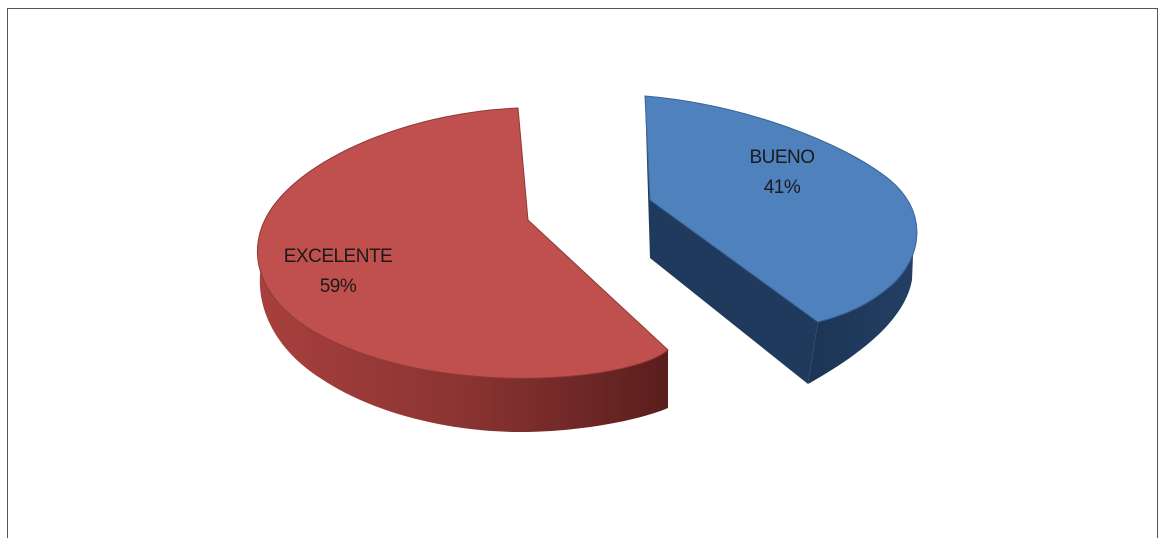 Image resolution: width=1158 pixels, height=538 pixels. What do you see at coordinates (463, 347) in the screenshot?
I see `pie-slice-excelente-side` at bounding box center [463, 347].